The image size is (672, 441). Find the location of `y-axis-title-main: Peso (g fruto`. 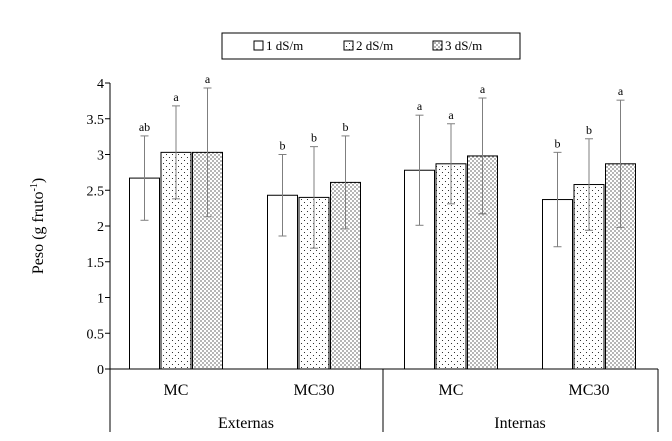

y-axis-title-main: Peso (g fruto is located at coordinates (38, 233).